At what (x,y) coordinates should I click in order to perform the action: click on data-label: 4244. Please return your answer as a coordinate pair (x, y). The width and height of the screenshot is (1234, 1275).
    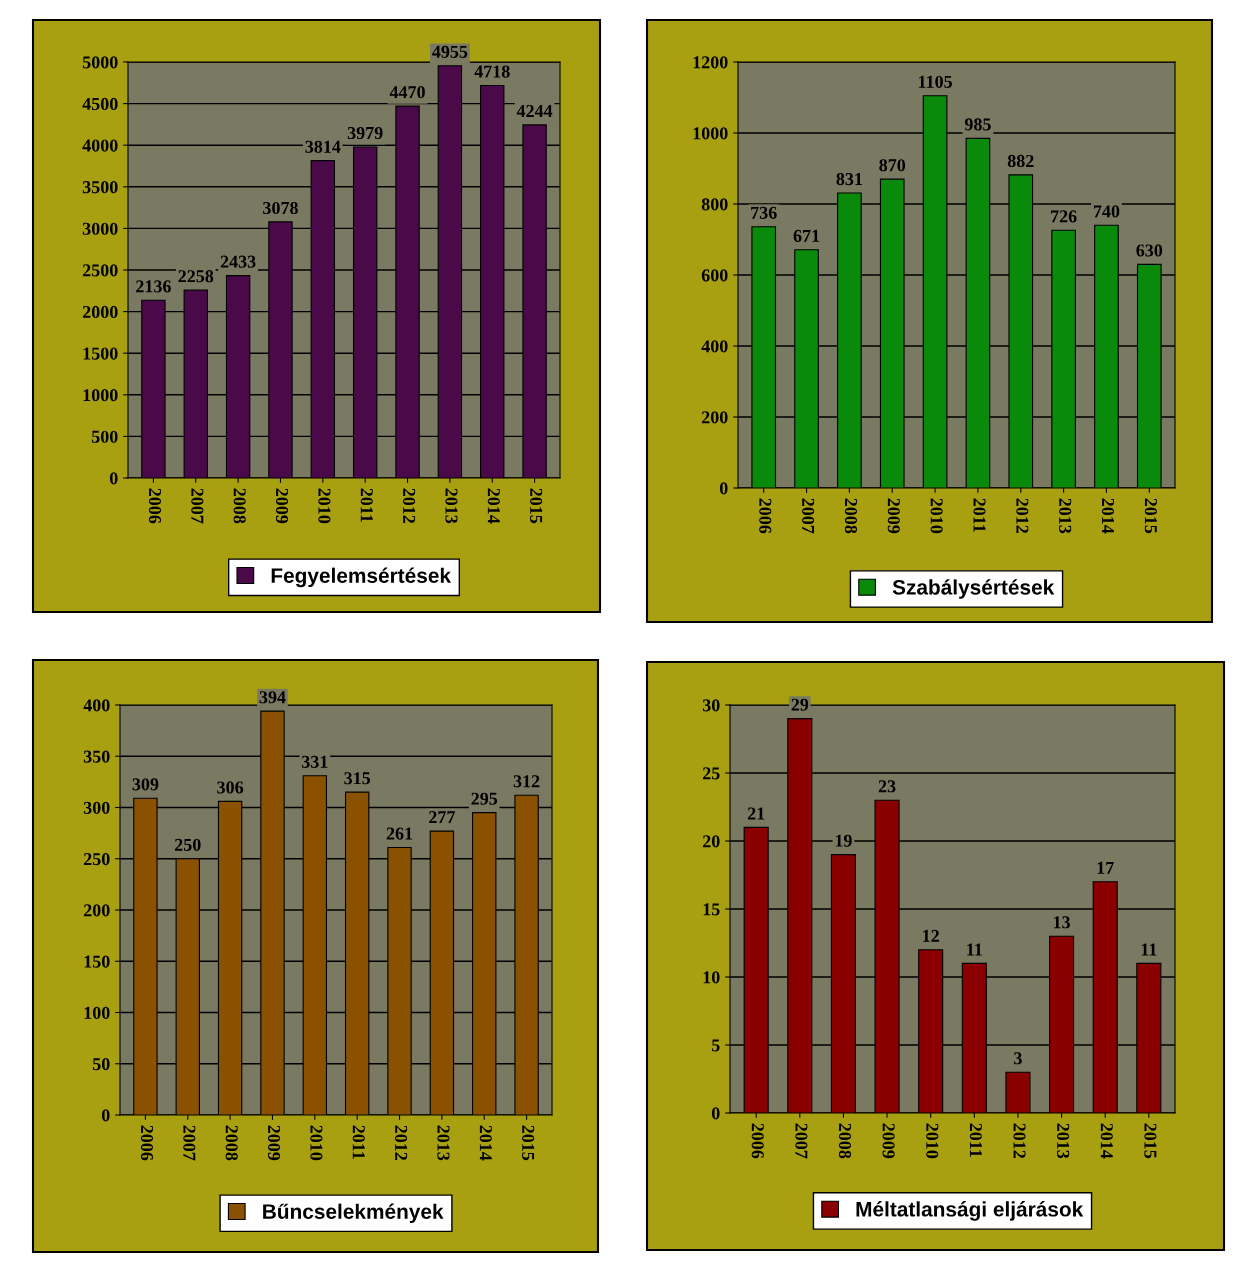
    Looking at the image, I should click on (534, 110).